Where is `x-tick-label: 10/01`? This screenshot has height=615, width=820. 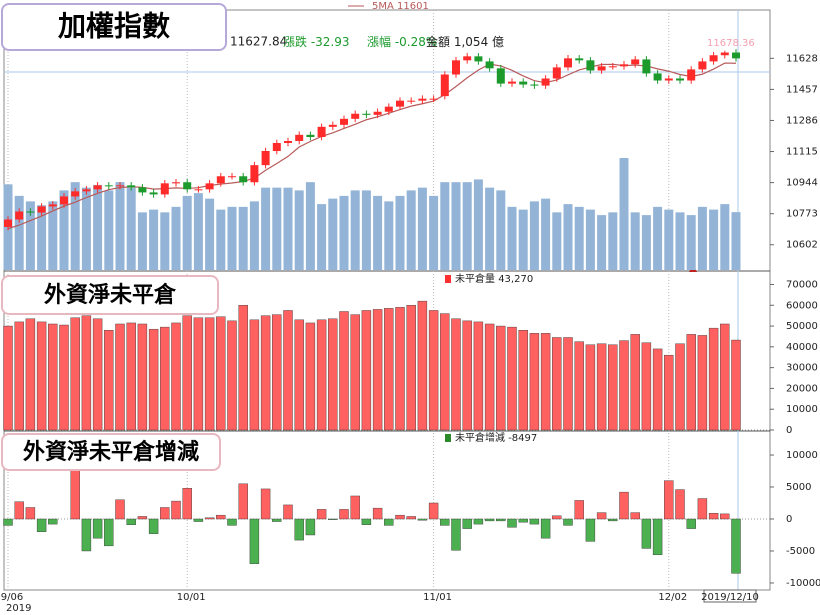
x-tick-label: 10/01 is located at coordinates (191, 597).